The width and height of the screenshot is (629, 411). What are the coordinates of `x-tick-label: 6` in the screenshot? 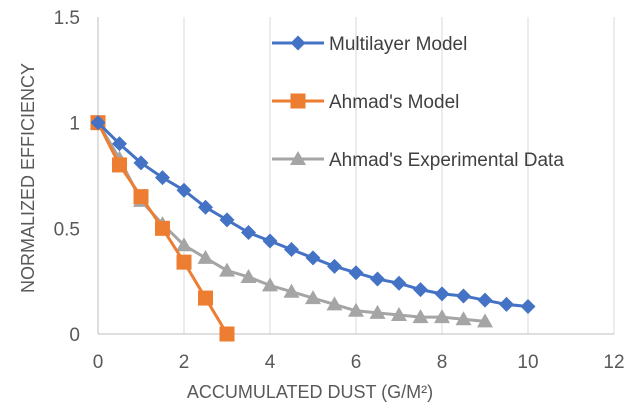 It's located at (356, 362).